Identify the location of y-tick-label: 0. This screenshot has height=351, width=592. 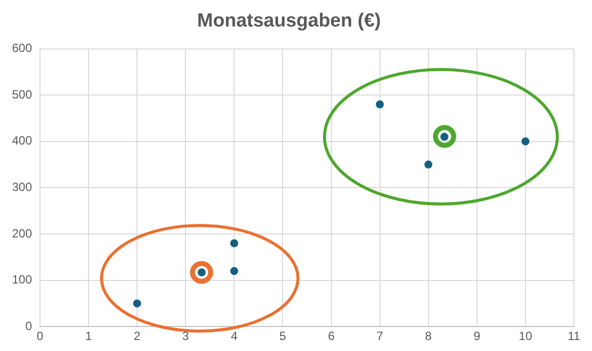
(28, 325).